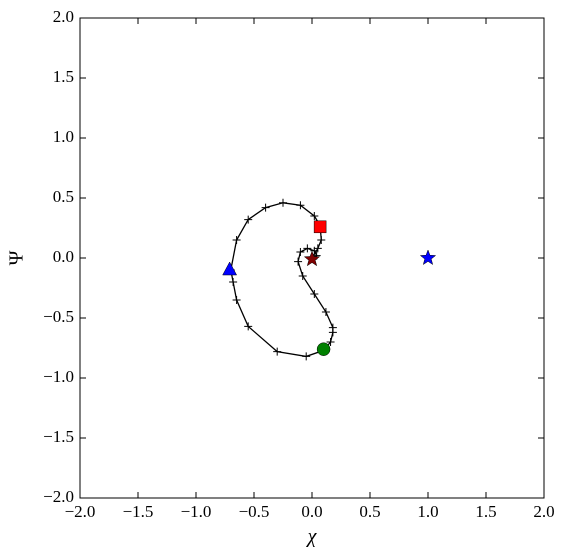 This screenshot has width=566, height=555. What do you see at coordinates (323, 349) in the screenshot?
I see `circle-marker` at bounding box center [323, 349].